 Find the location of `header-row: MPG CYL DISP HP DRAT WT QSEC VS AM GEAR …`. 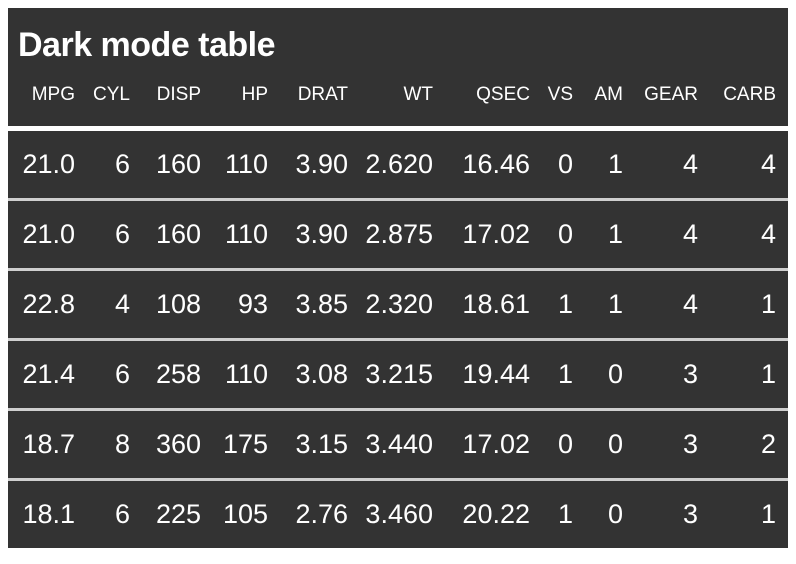

header-row: MPG CYL DISP HP DRAT WT QSEC VS AM GEAR … is located at coordinates (398, 101).